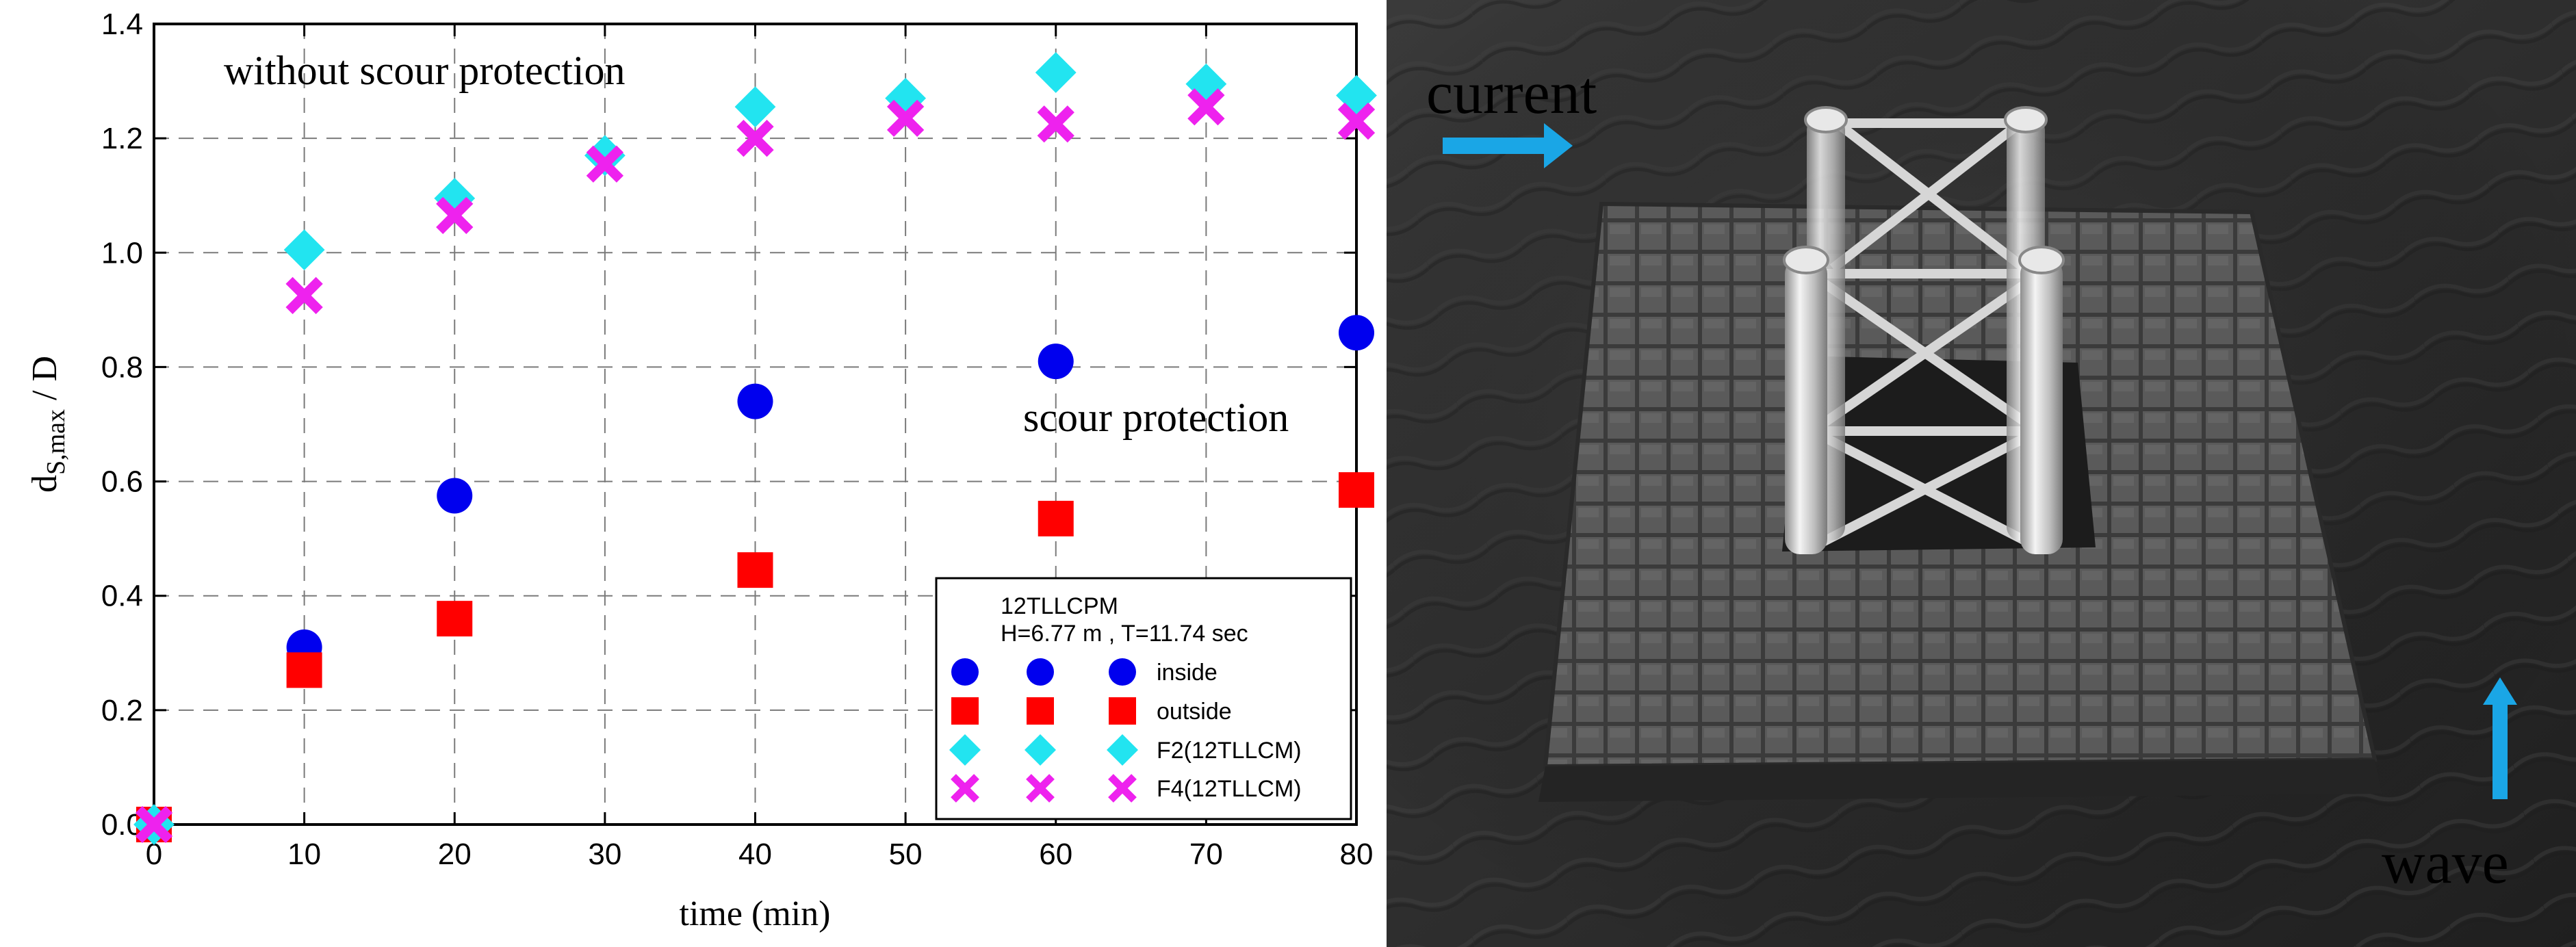 The width and height of the screenshot is (2576, 947). I want to click on legend-entry: inside, so click(1084, 672).